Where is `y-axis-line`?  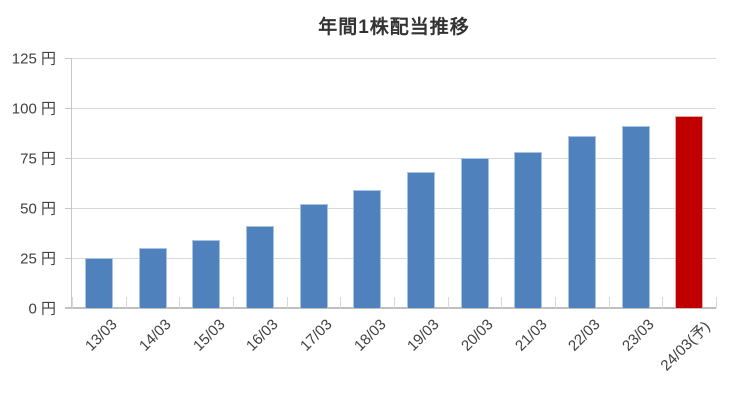
y-axis-line is located at coordinates (71, 183).